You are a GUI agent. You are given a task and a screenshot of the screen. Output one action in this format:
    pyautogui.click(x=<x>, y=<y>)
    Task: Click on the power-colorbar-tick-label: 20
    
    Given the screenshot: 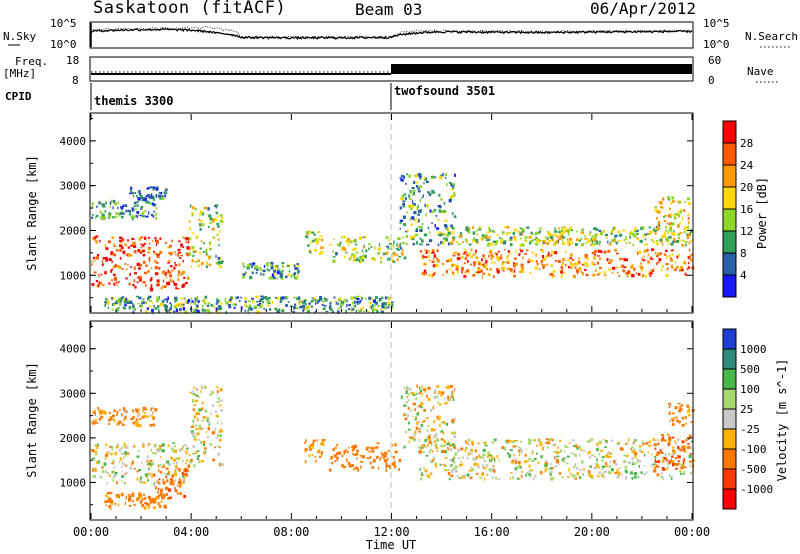 What is the action you would take?
    pyautogui.click(x=746, y=187)
    